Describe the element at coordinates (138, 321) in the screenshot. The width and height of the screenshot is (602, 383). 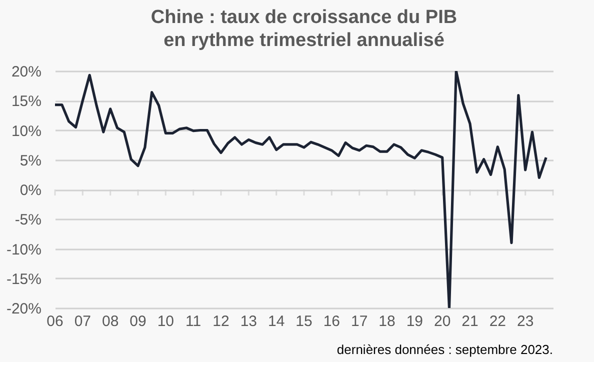
I see `x-tick-label: 09` at that location.